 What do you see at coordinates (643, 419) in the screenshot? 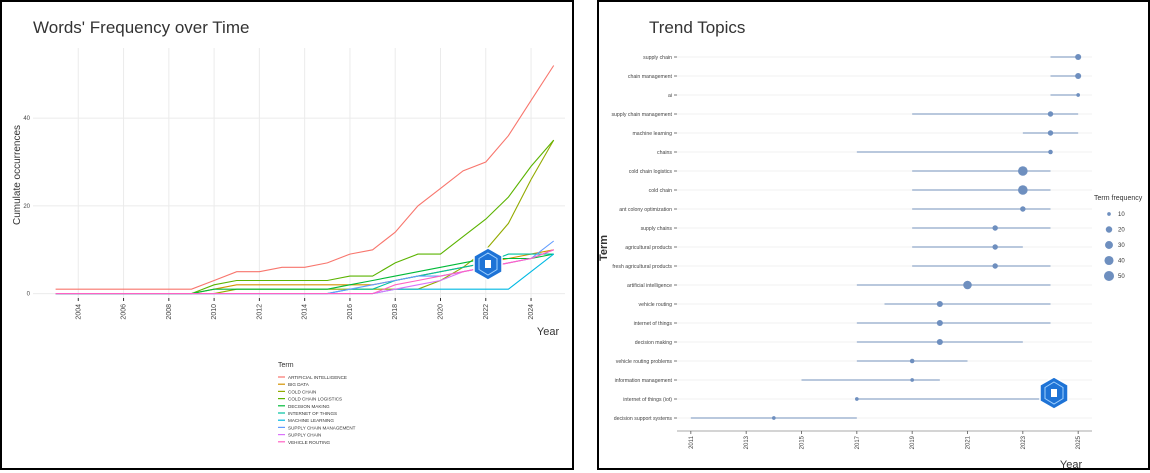
I see `term-label: decision support systems` at bounding box center [643, 419].